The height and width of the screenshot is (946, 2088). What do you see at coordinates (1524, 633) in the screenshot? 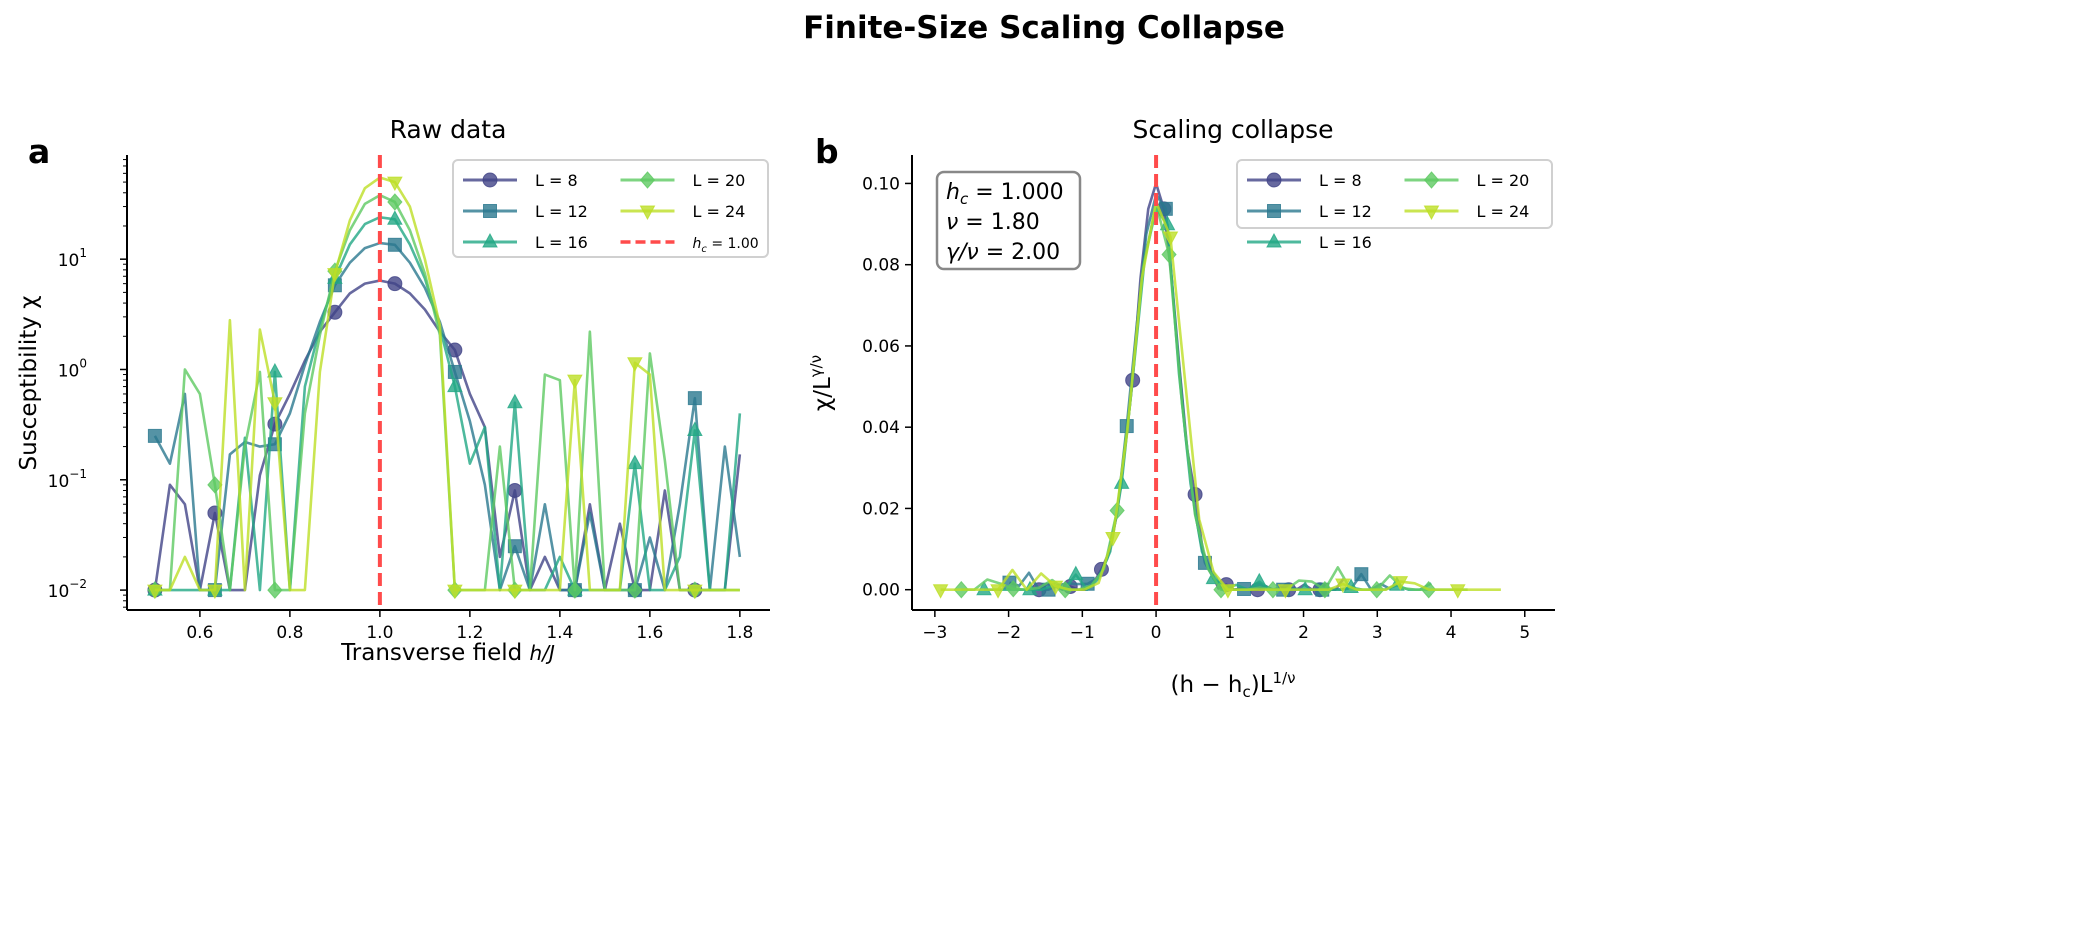
I see `x-tick-label: 5` at bounding box center [1524, 633].